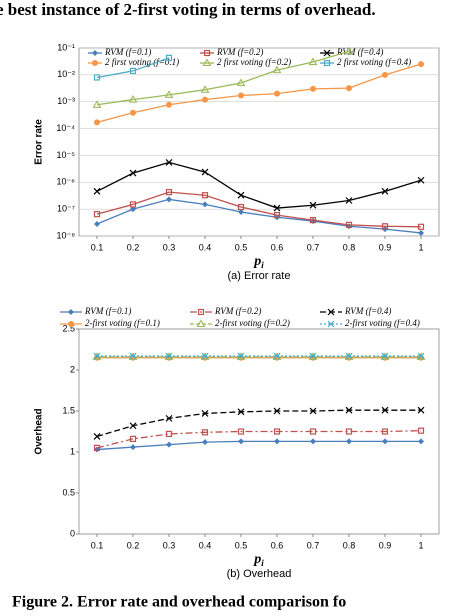  I want to click on y-tick-label: 0, so click(72, 533).